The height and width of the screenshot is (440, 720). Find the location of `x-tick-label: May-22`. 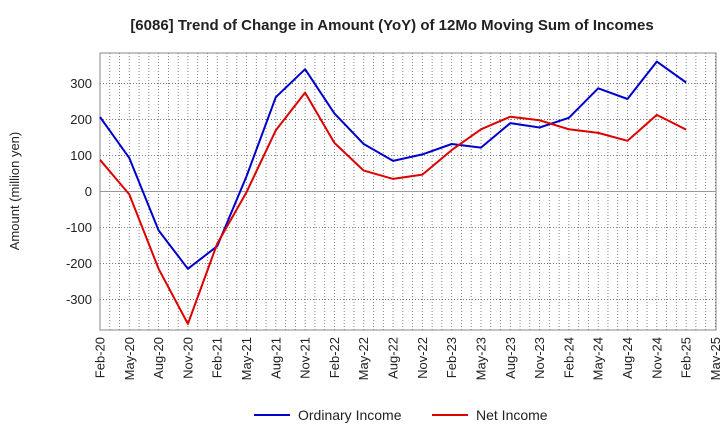

x-tick-label: May-22 is located at coordinates (363, 358).